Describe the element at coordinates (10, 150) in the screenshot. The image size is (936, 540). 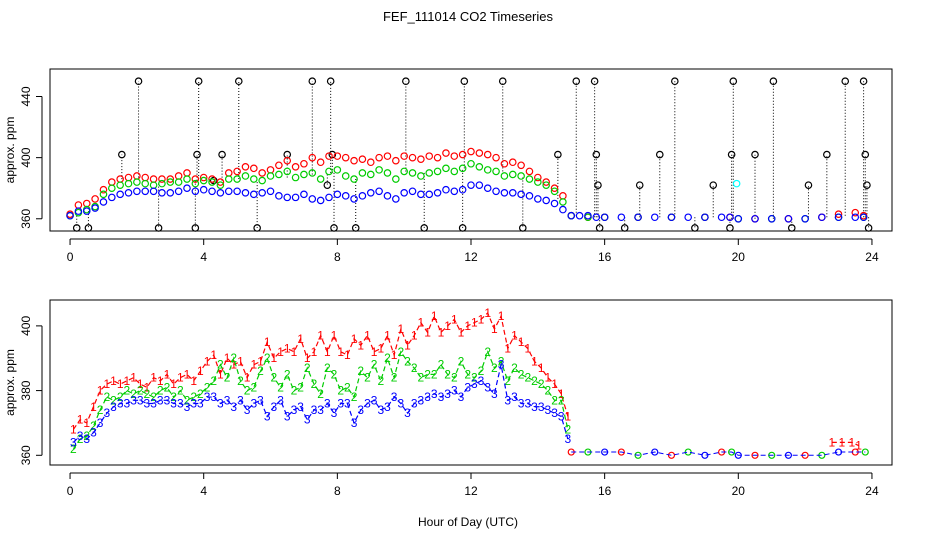
I see `y-axis-label: approx. ppm` at that location.